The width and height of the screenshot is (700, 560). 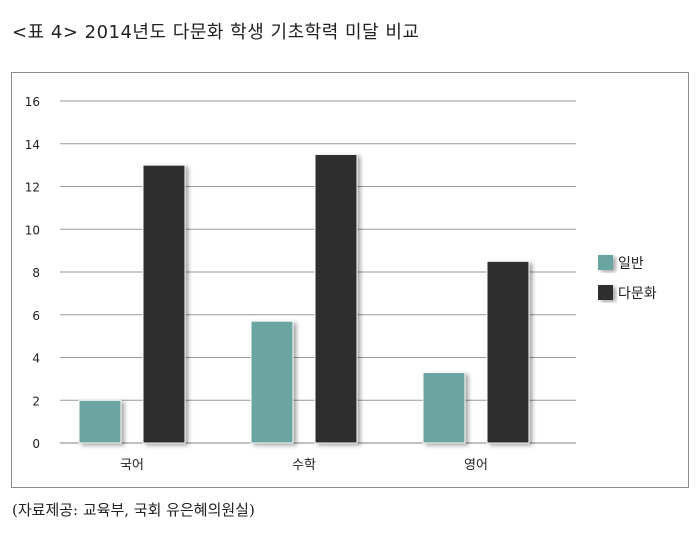 I want to click on y-tick-label: 0, so click(x=36, y=444).